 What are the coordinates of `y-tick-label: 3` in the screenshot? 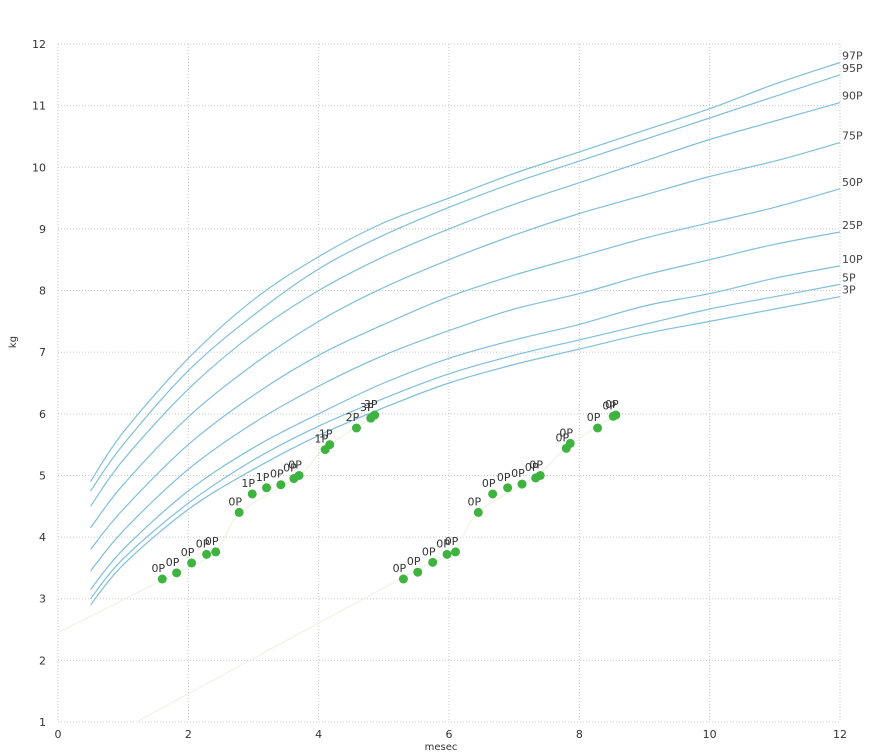 It's located at (42, 599).